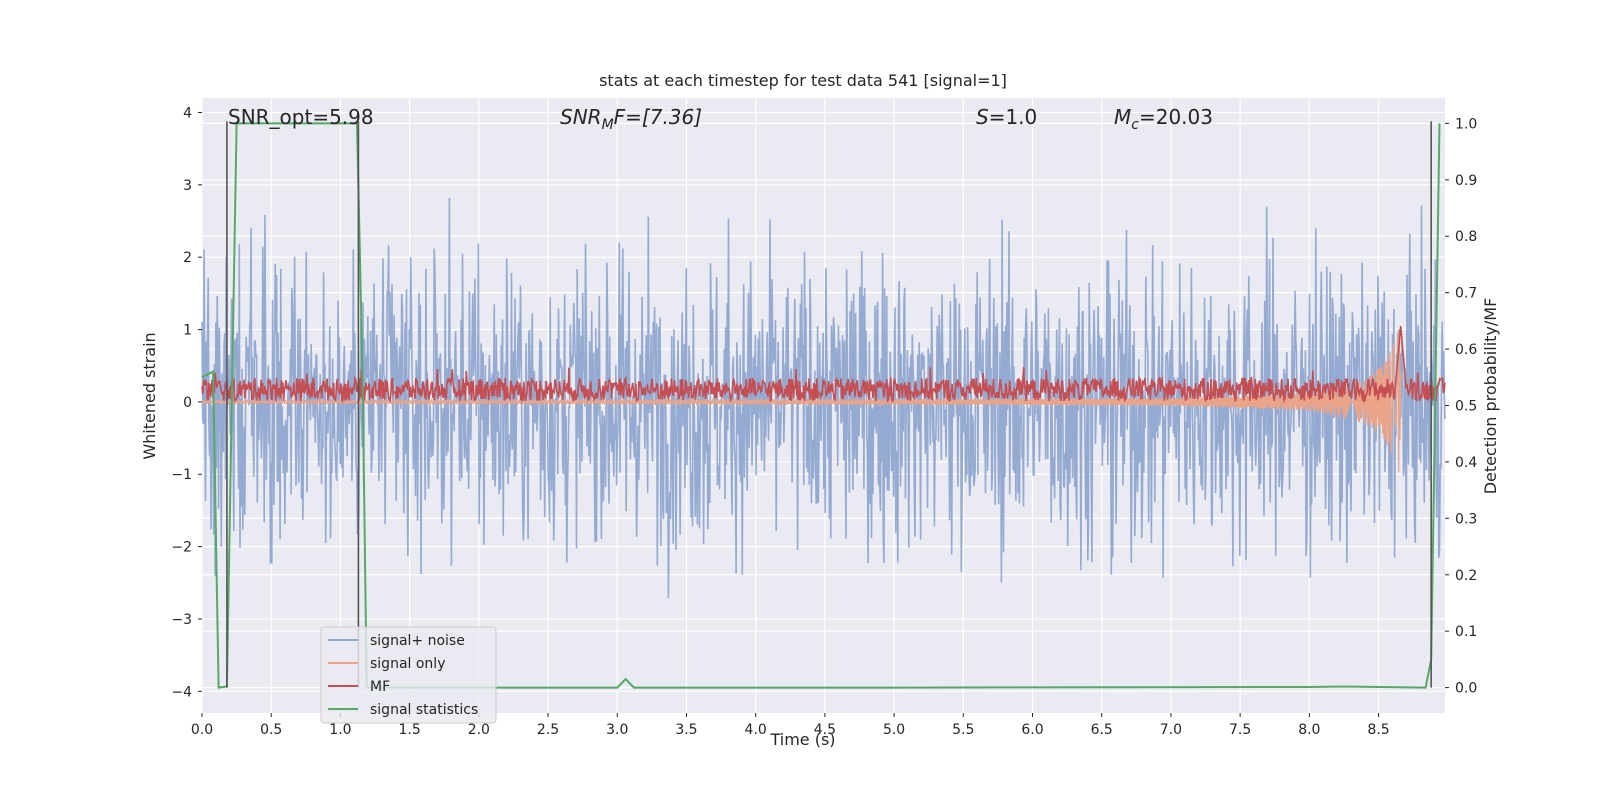 Image resolution: width=1600 pixels, height=800 pixels. I want to click on y-tick-label: −2, so click(181, 548).